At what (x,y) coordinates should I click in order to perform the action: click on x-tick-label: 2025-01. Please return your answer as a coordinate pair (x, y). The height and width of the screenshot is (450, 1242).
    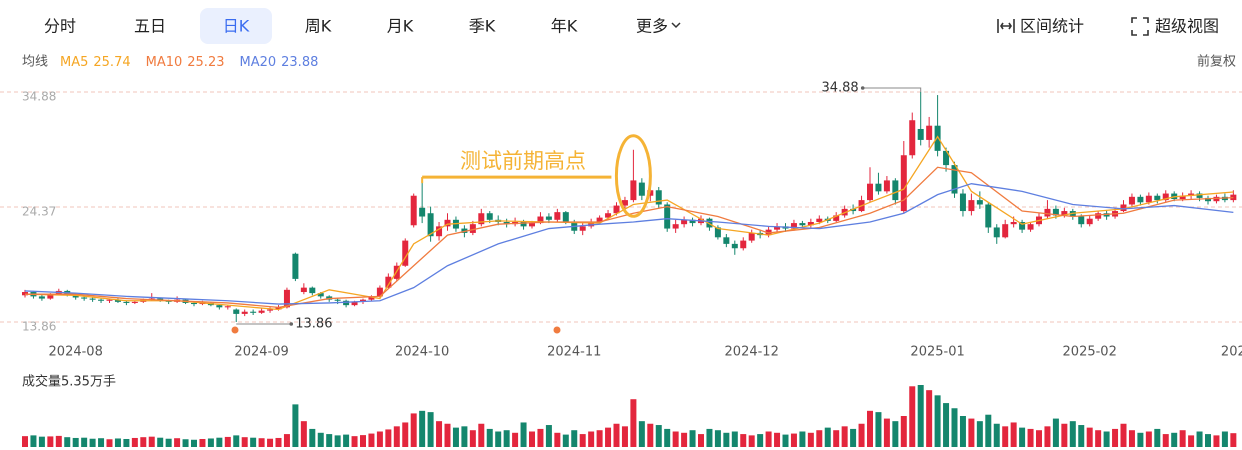
    Looking at the image, I should click on (937, 352).